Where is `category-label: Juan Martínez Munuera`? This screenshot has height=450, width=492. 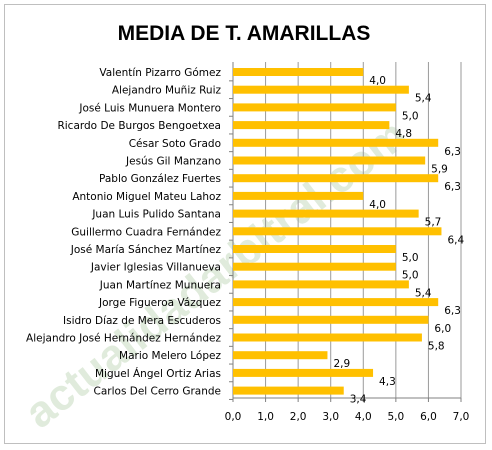 category-label: Juan Martínez Munuera is located at coordinates (160, 285).